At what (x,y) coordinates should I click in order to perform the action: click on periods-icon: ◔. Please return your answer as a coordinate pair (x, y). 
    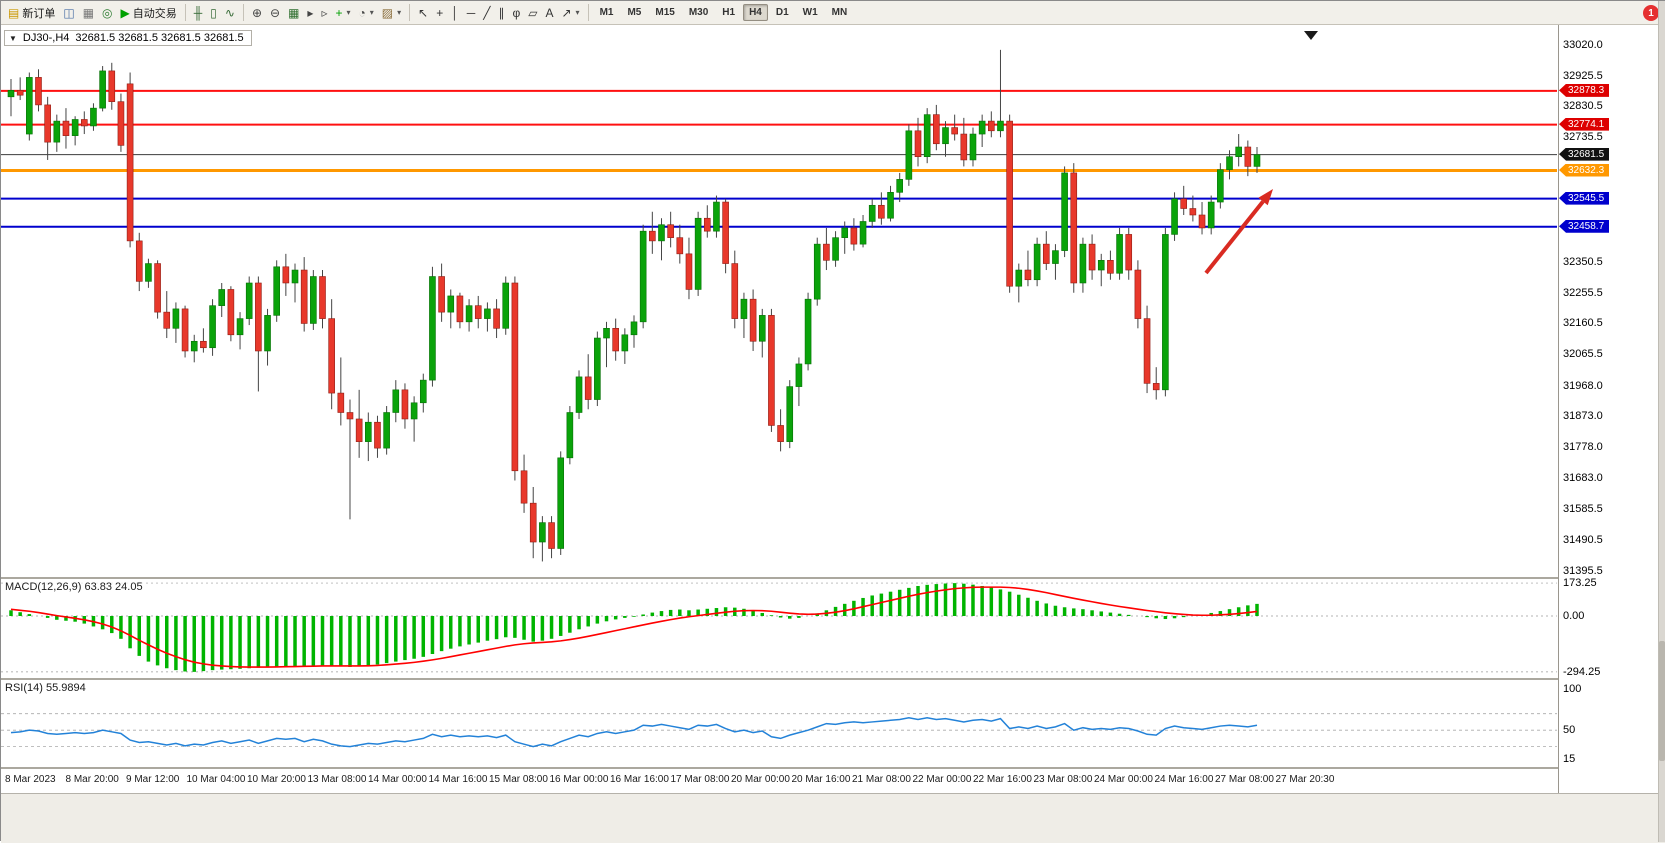
    Looking at the image, I should click on (362, 13).